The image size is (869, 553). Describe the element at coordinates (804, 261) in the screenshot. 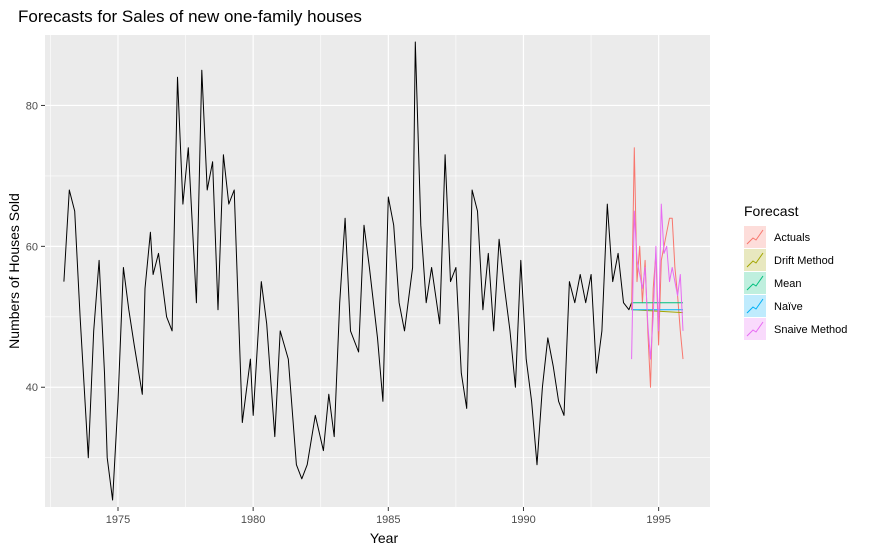

I see `legend-label: Drift Method` at that location.